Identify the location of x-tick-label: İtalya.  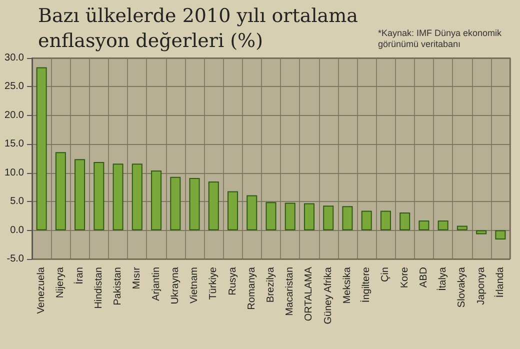
(442, 278).